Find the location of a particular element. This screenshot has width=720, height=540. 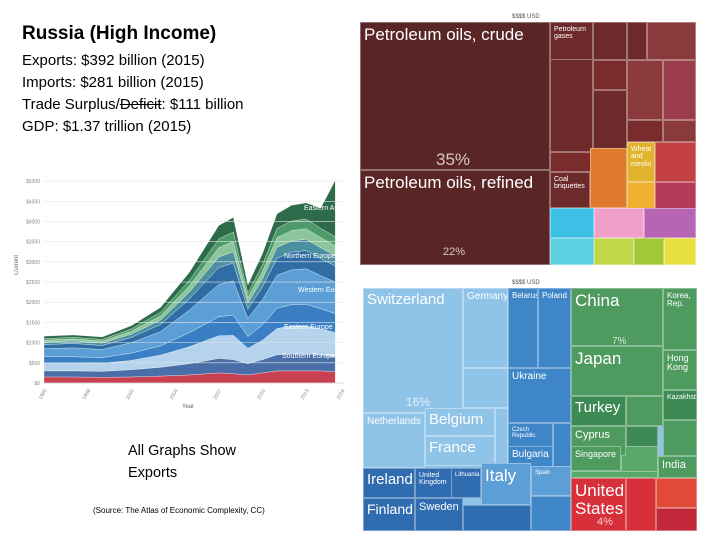

treemap-cell-label: United Kingdom is located at coordinates (433, 479).